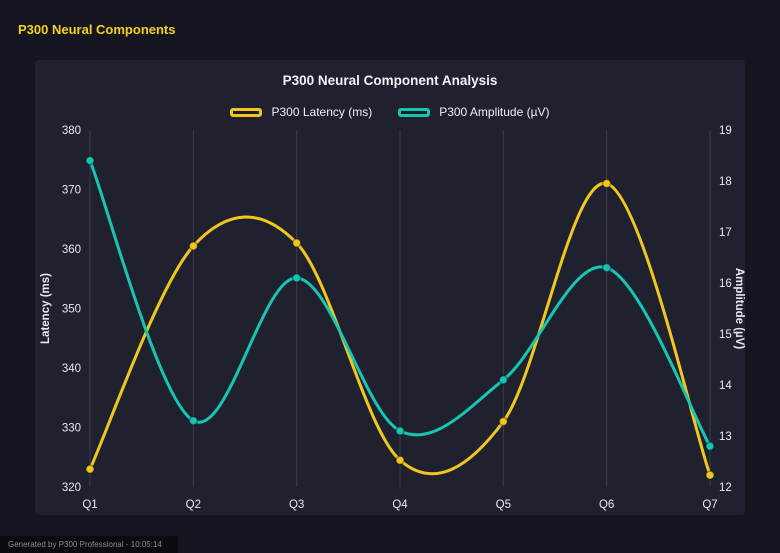 This screenshot has height=553, width=780. What do you see at coordinates (725, 131) in the screenshot?
I see `right-axis-tick-label: 19` at bounding box center [725, 131].